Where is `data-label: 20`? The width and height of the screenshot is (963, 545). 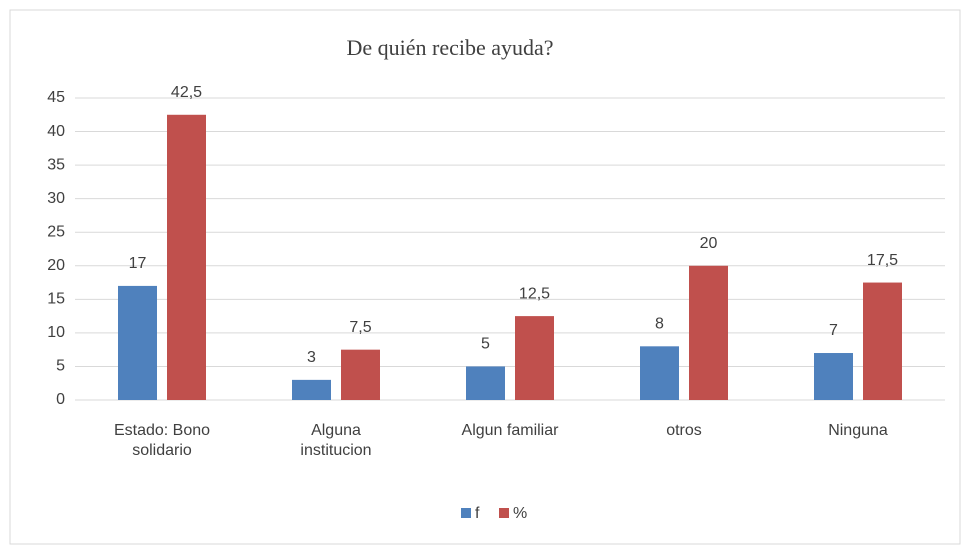
data-label: 20 is located at coordinates (709, 243).